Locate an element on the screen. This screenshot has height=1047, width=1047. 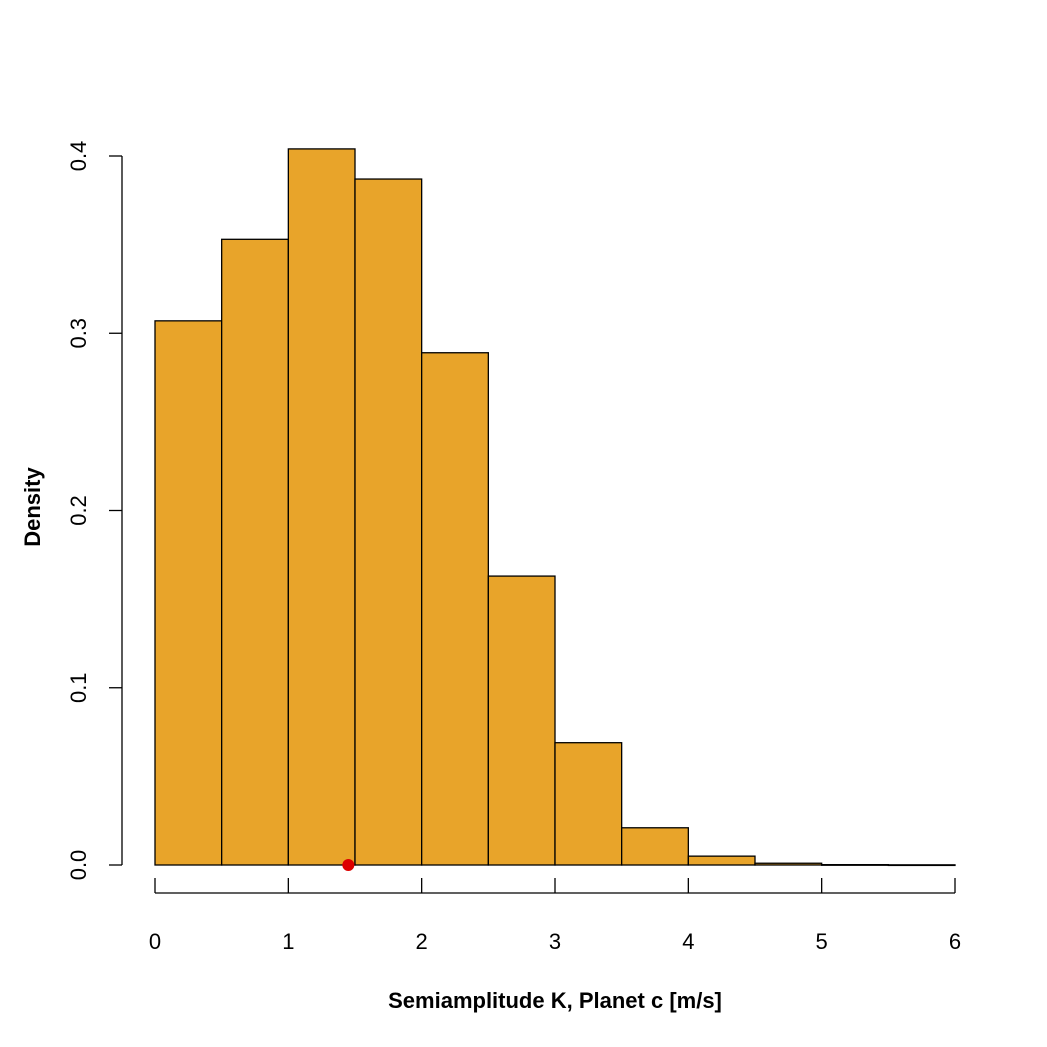
x-tick-label: 5 is located at coordinates (822, 941).